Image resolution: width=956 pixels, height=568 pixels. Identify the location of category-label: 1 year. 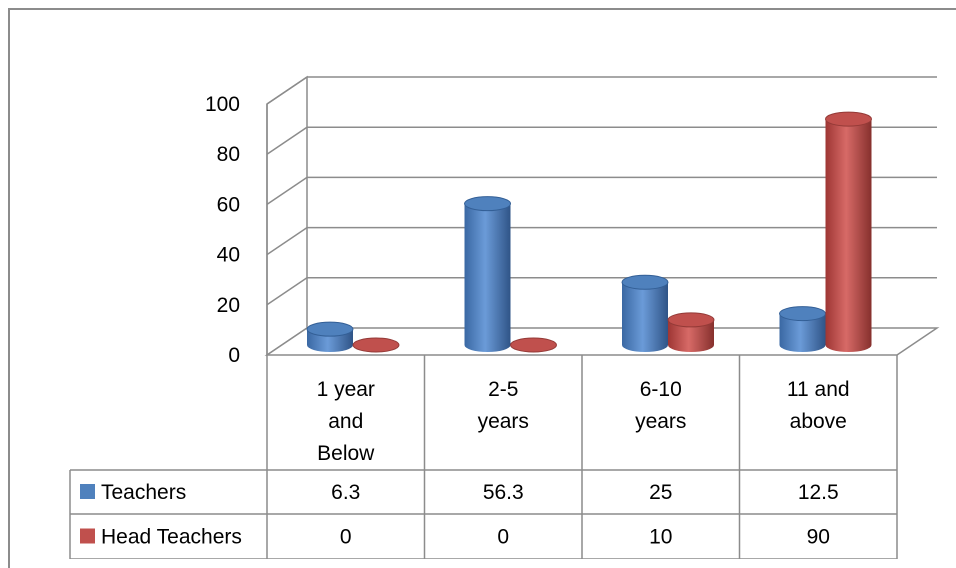
(346, 389).